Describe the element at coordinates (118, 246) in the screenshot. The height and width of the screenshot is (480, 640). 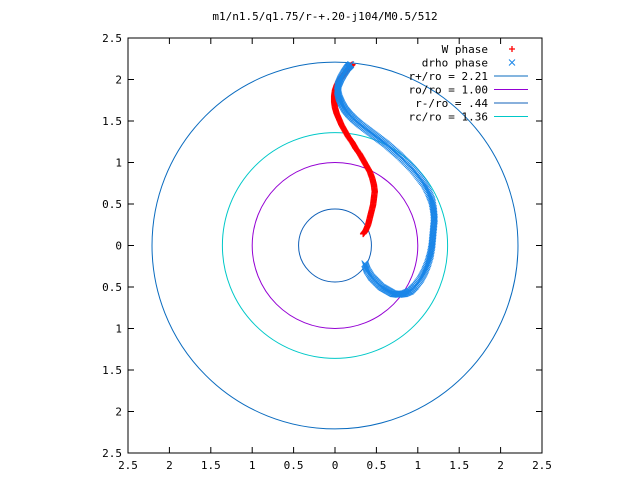
I see `y-tick-label: 0` at that location.